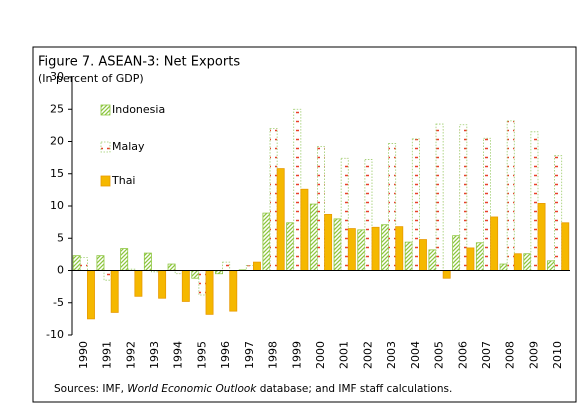 The image size is (587, 414). What do you see at coordinates (486, 355) in the screenshot?
I see `x-tick-label: 2007` at bounding box center [486, 355].